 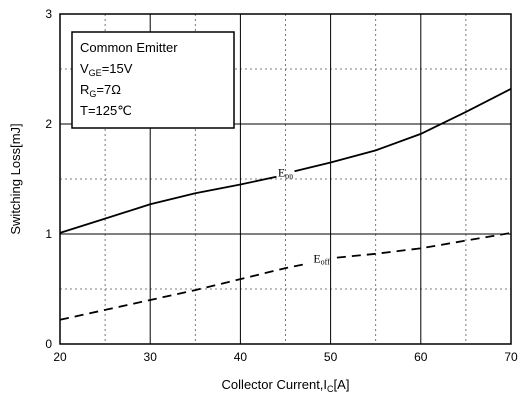 What do you see at coordinates (129, 47) in the screenshot?
I see `condition-line: Common Emitter` at bounding box center [129, 47].